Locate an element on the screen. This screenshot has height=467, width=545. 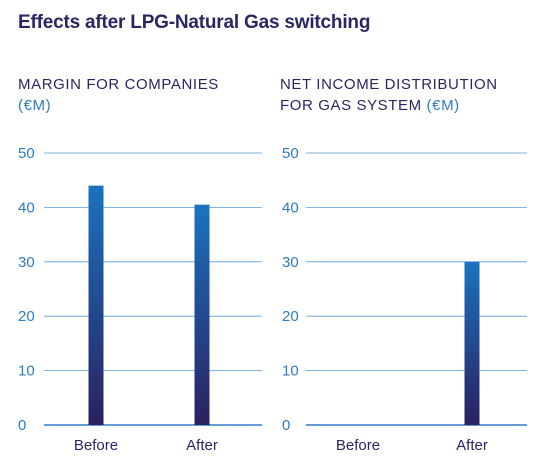
chart-heading-line1: MARGIN FOR COMPANIES is located at coordinates (118, 84).